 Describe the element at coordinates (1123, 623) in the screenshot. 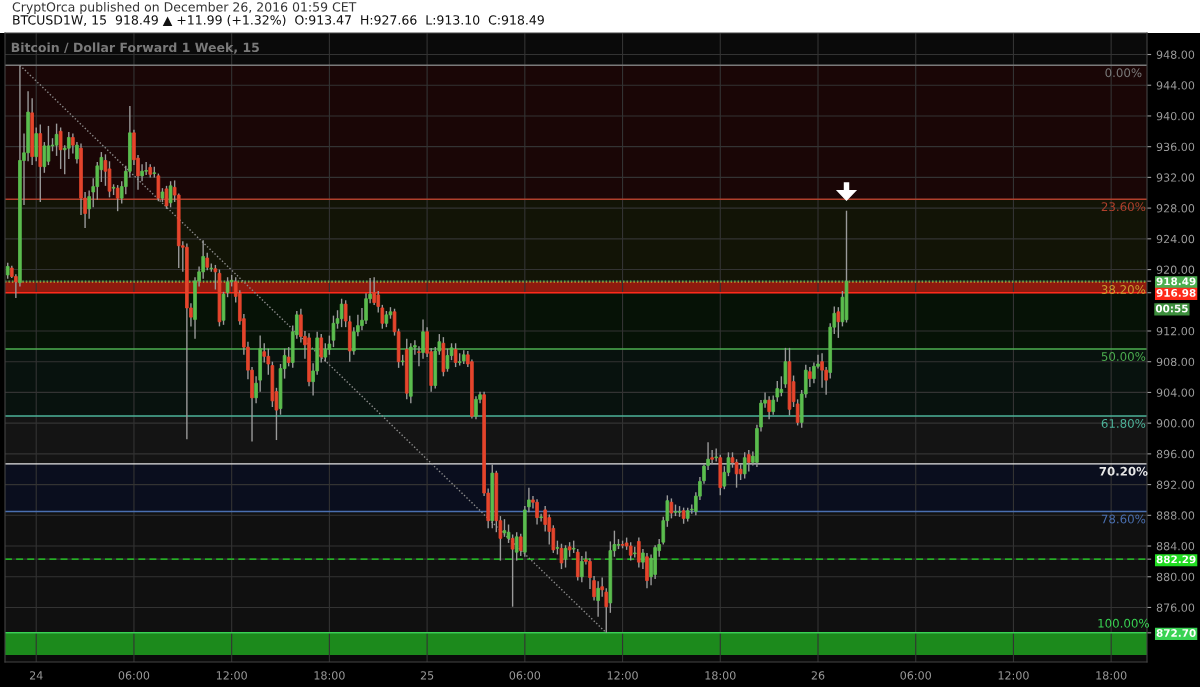

I see `annotation: 100.00%` at that location.